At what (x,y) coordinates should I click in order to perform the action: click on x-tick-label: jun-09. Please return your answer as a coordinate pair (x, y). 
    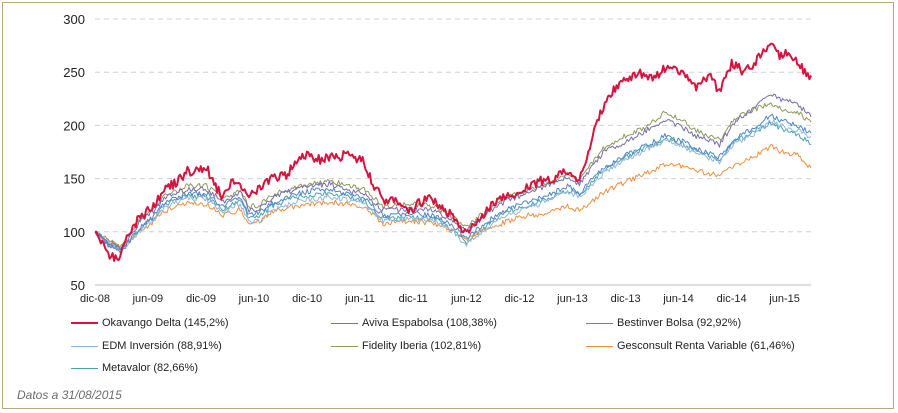
    Looking at the image, I should click on (148, 299).